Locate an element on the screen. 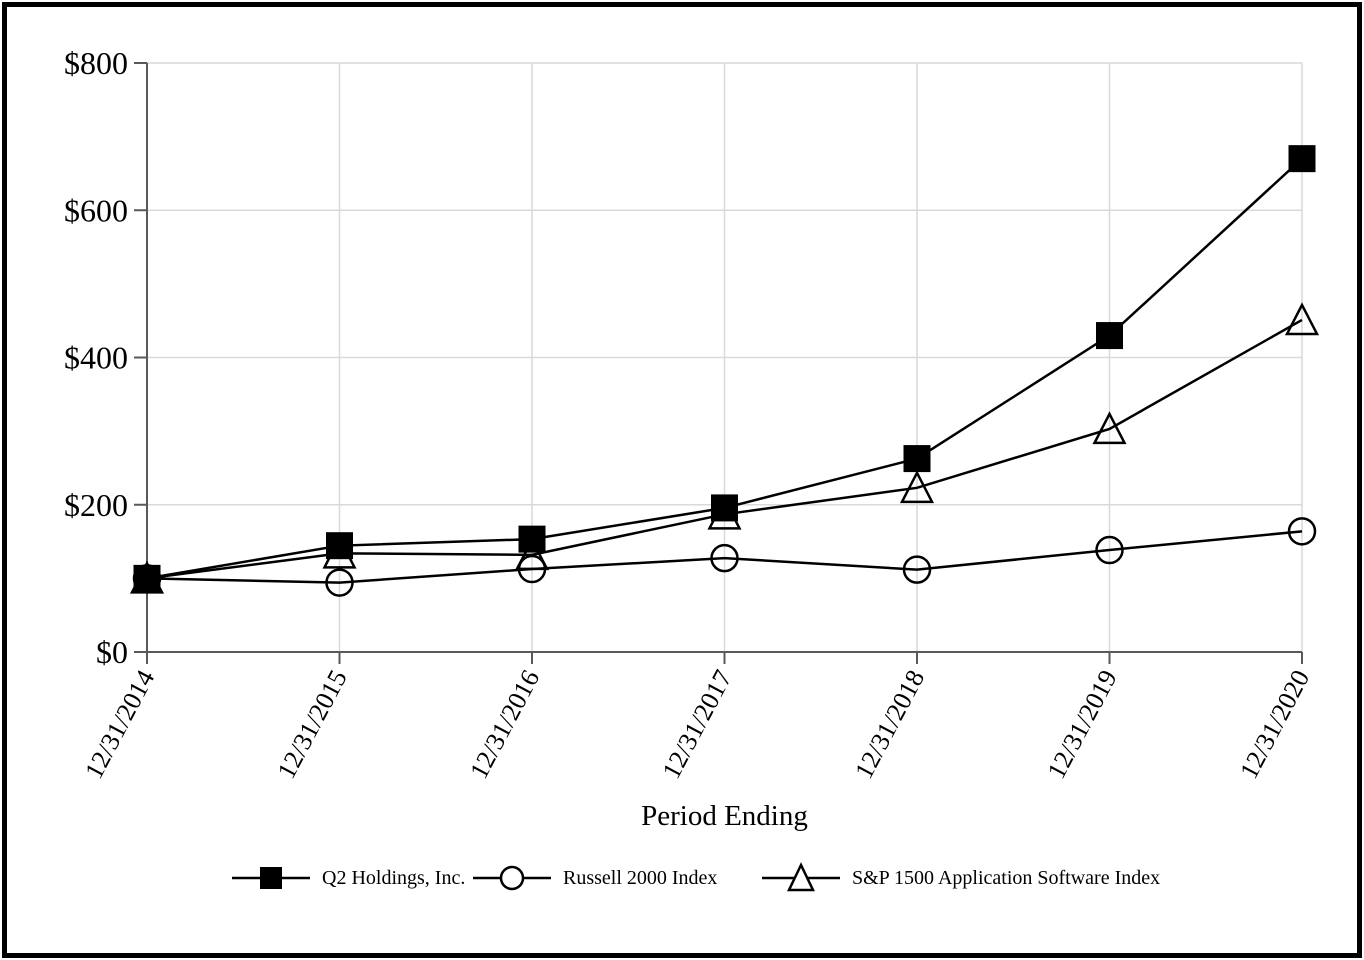 This screenshot has width=1364, height=960. x-axis-title: Period Ending is located at coordinates (724, 816).